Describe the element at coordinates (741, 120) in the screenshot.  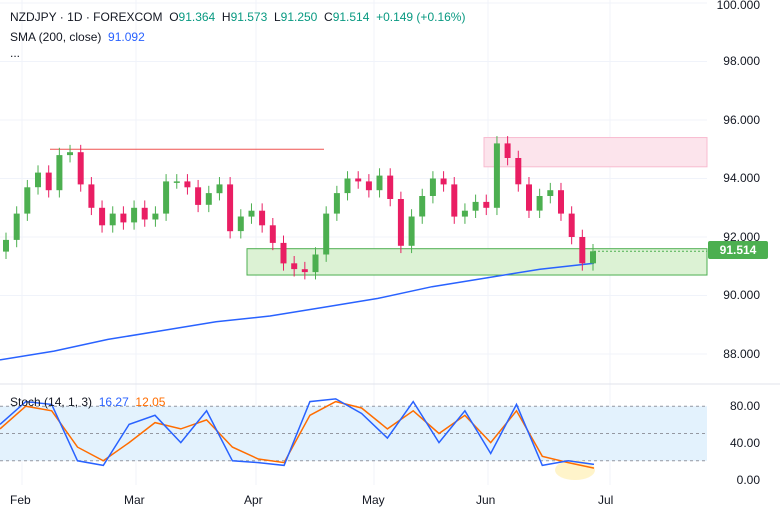
I see `price-tick: 96.000` at that location.